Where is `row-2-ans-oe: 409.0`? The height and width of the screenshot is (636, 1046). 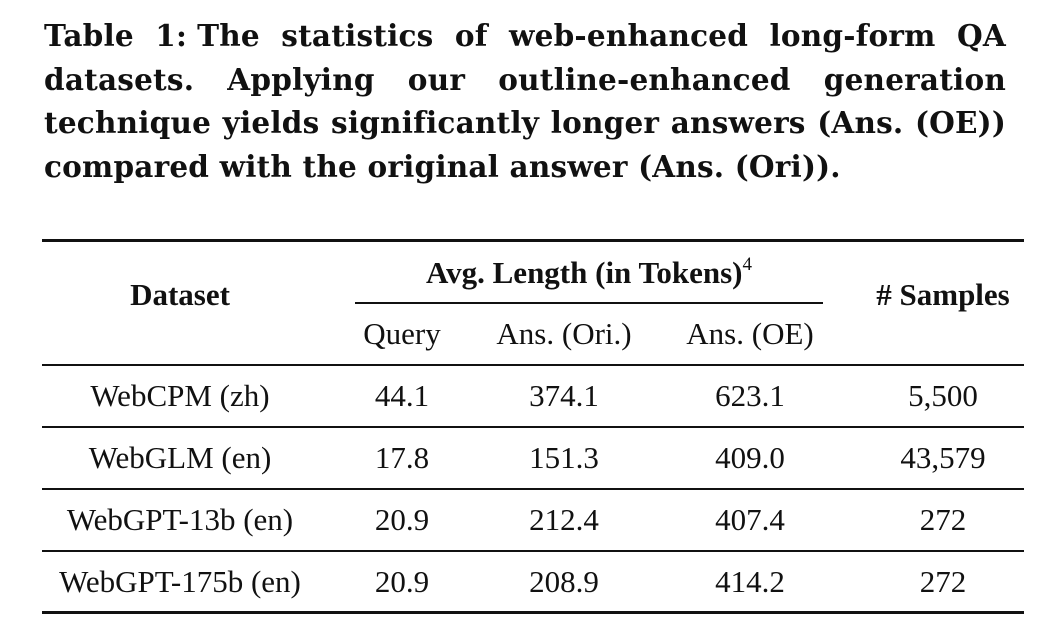 row-2-ans-oe: 409.0 is located at coordinates (750, 457).